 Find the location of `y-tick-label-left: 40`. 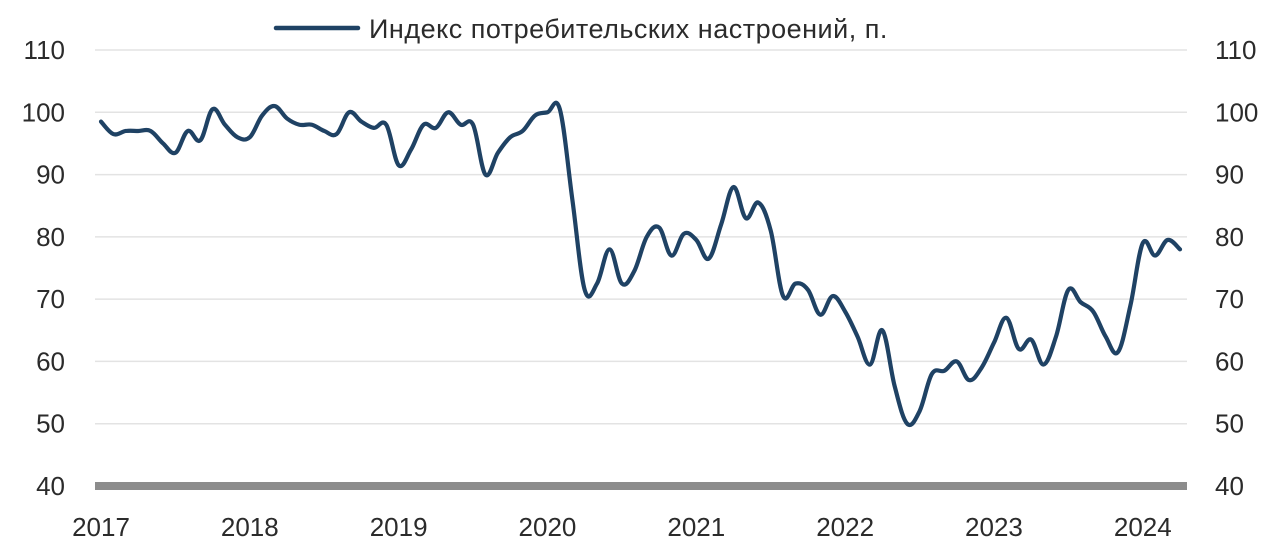

y-tick-label-left: 40 is located at coordinates (50, 486).